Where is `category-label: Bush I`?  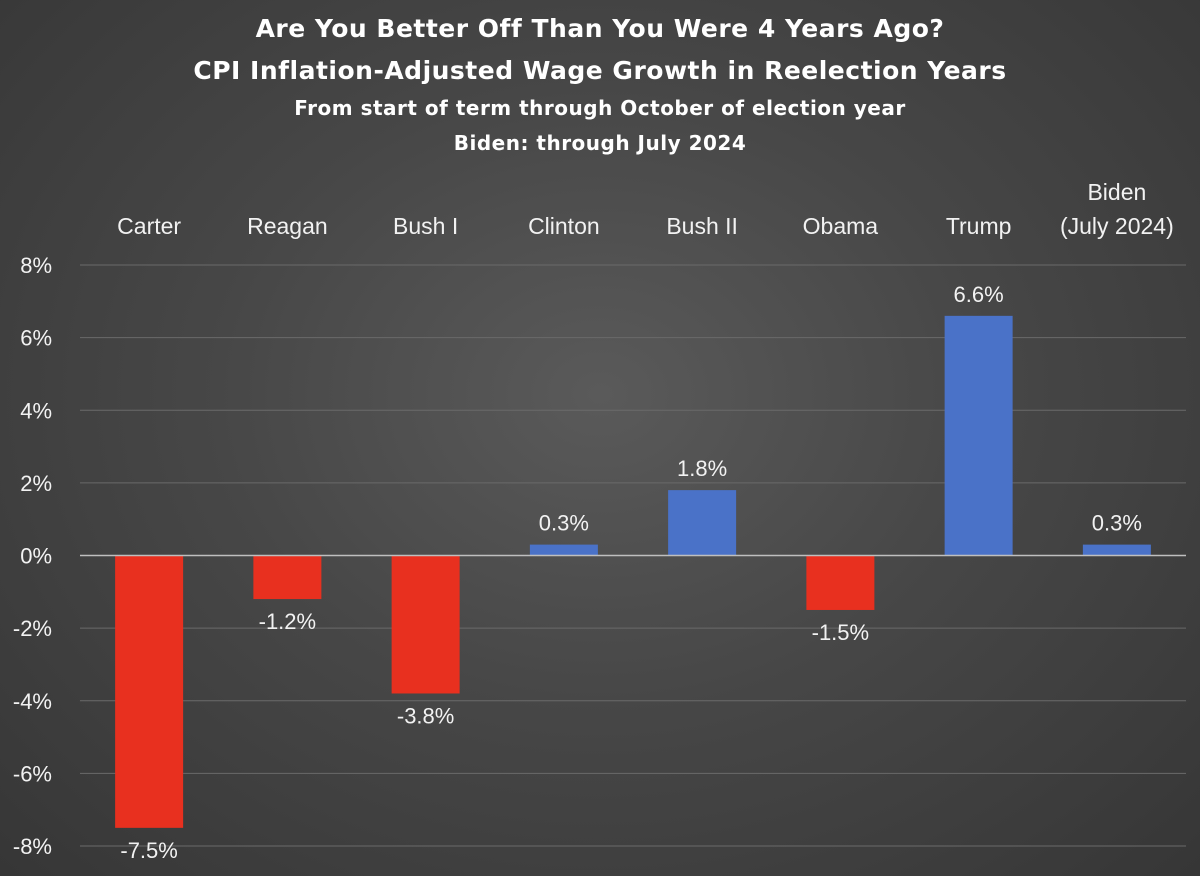
category-label: Bush I is located at coordinates (425, 226).